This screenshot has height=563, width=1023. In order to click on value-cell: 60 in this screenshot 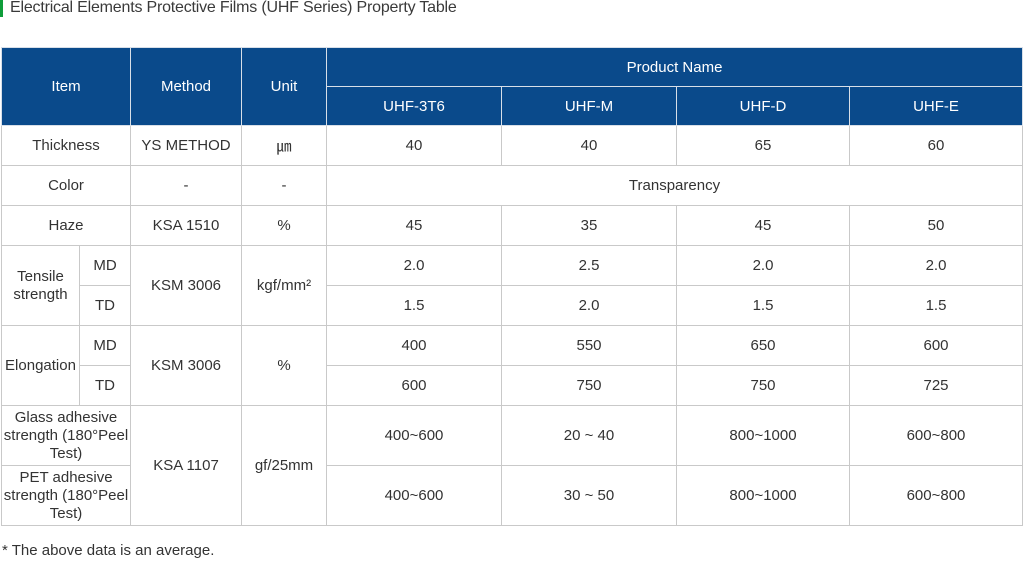, I will do `click(936, 145)`.